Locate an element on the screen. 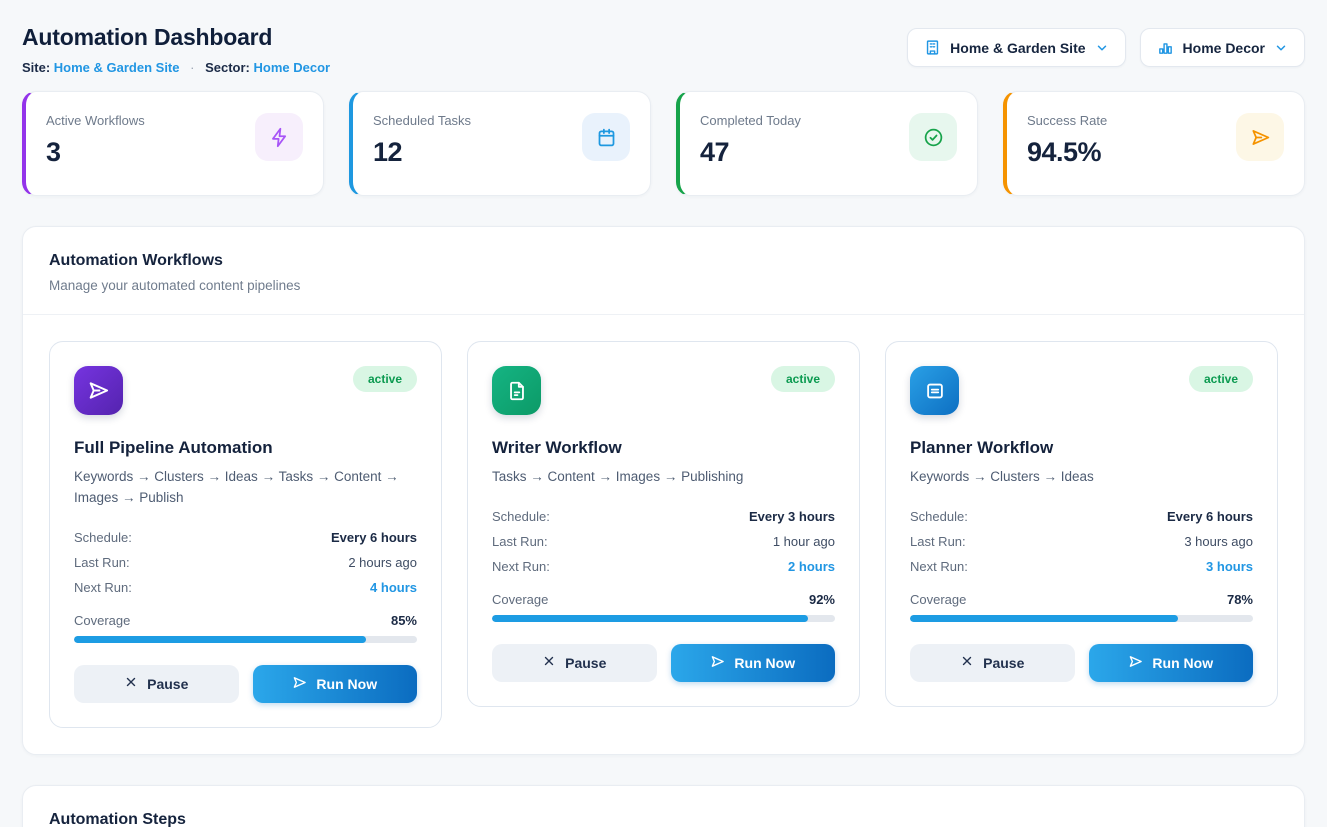 The image size is (1327, 827). sector-link: Home Decor is located at coordinates (292, 67).